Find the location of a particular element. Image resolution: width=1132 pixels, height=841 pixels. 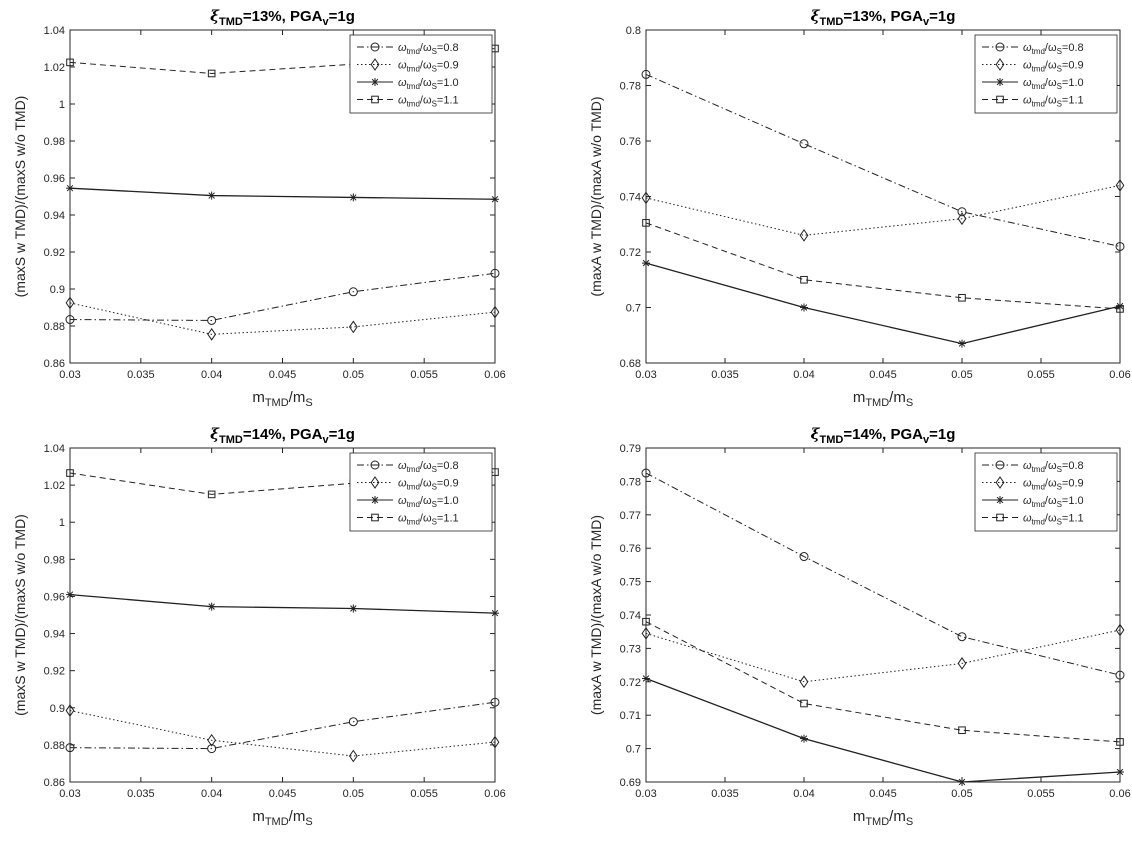

chart-title: ξTMD=14%, PGAv=1g is located at coordinates (883, 435).